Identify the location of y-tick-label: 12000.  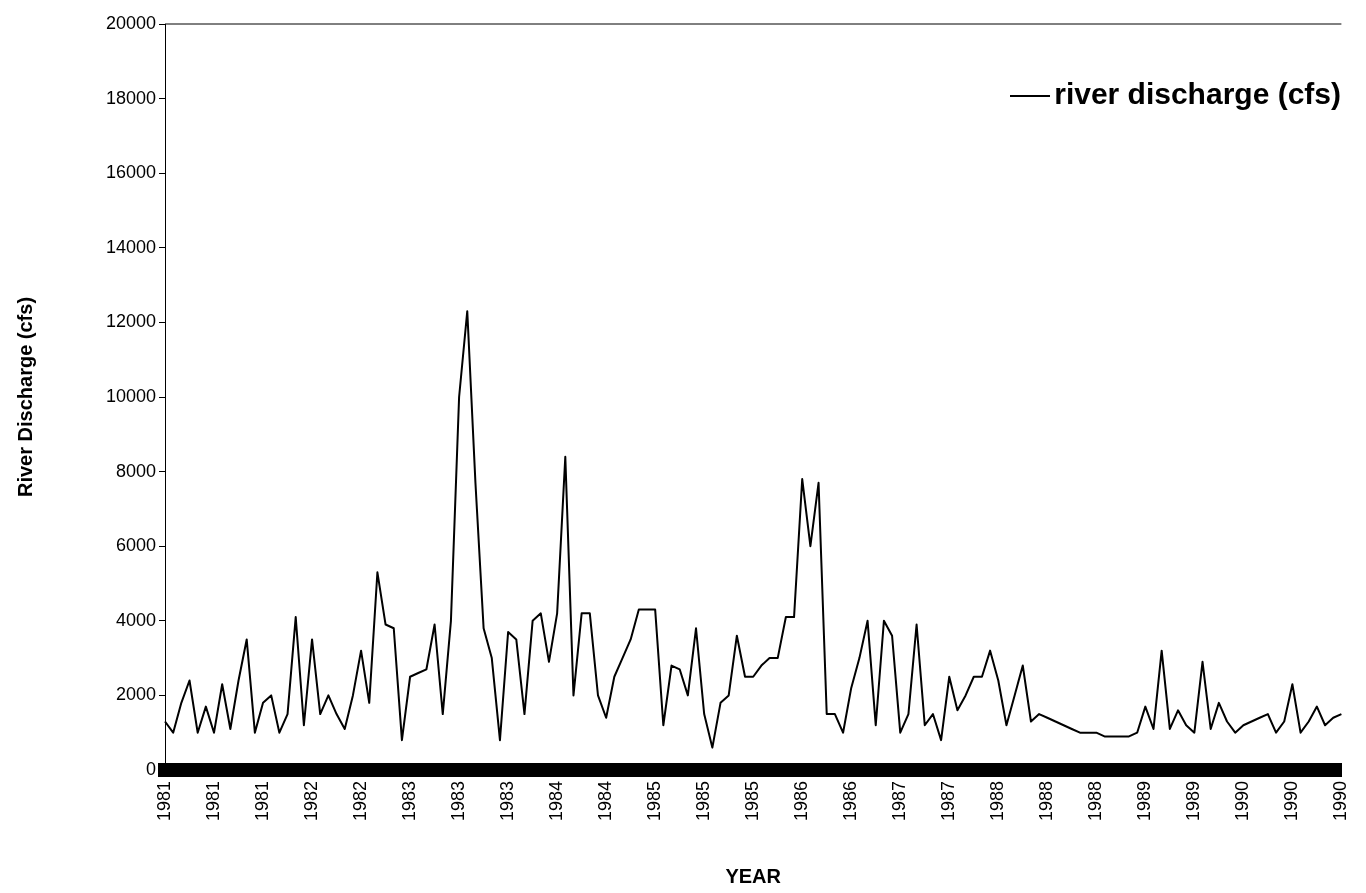
(130, 321).